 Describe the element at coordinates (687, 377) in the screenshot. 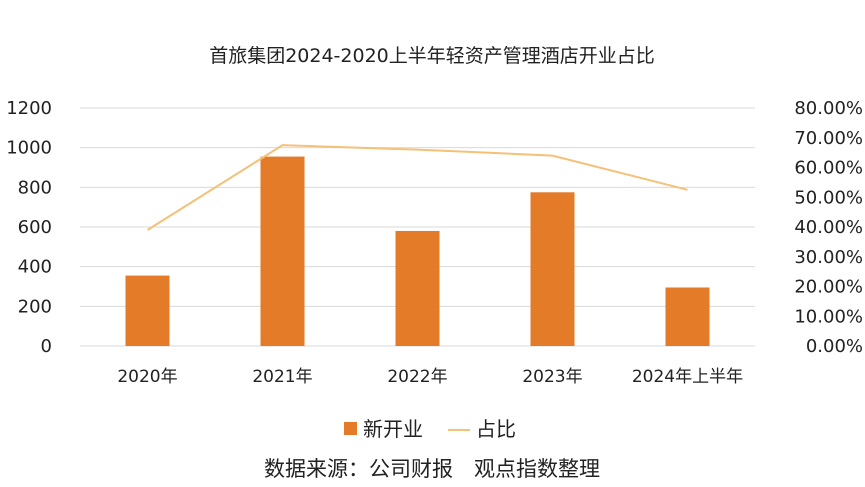

I see `x-tick-label: 2024年上半年` at that location.